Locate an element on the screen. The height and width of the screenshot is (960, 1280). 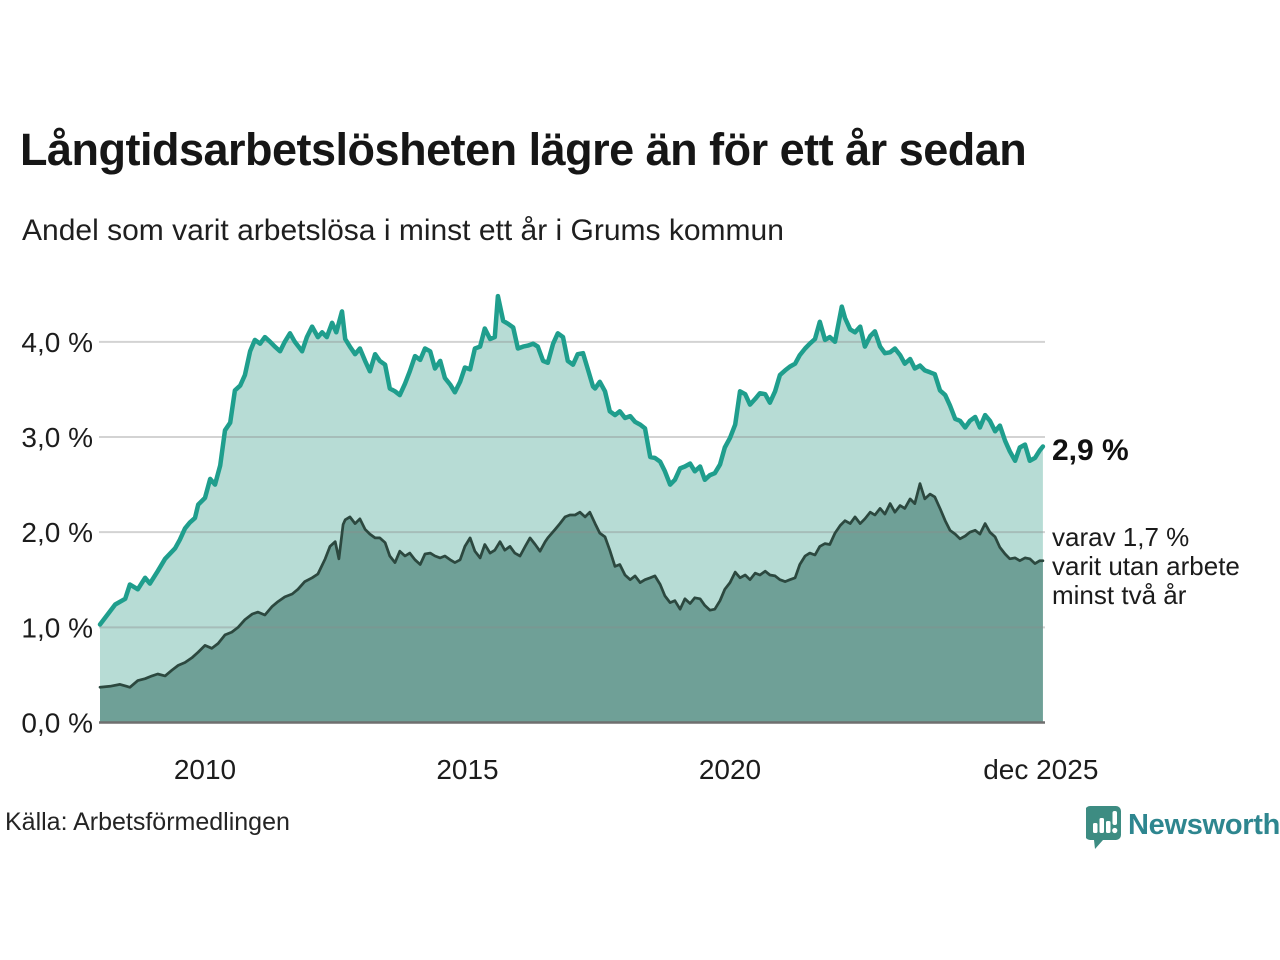
y-tick-label-0: 0,0 % is located at coordinates (57, 723).